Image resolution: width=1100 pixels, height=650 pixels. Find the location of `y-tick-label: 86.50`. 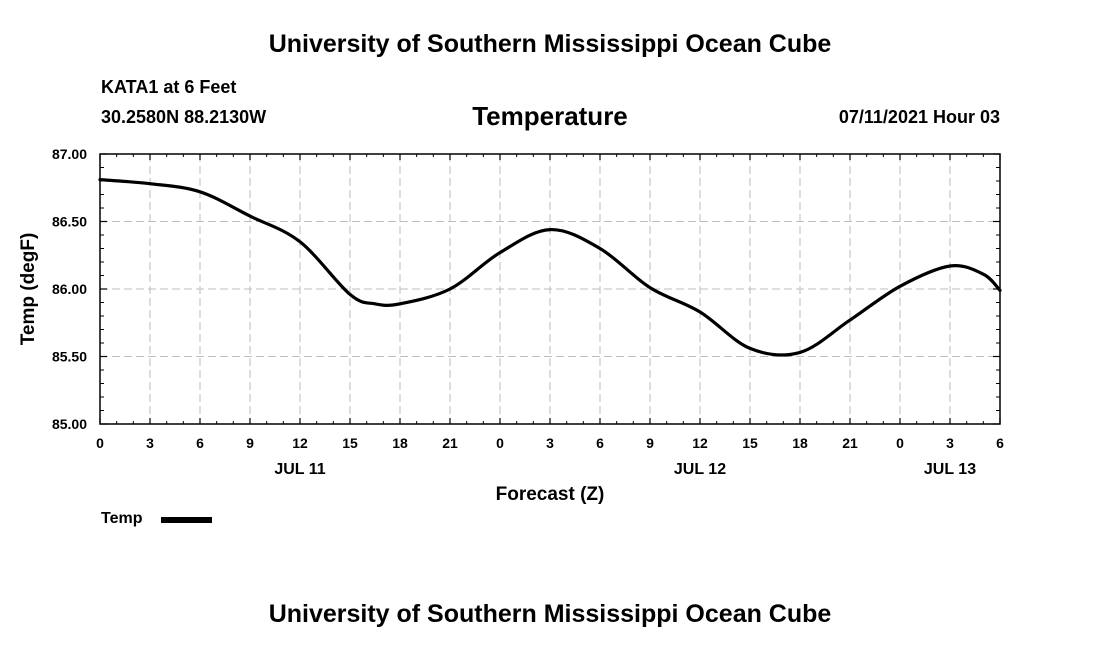

y-tick-label: 86.50 is located at coordinates (69, 222).